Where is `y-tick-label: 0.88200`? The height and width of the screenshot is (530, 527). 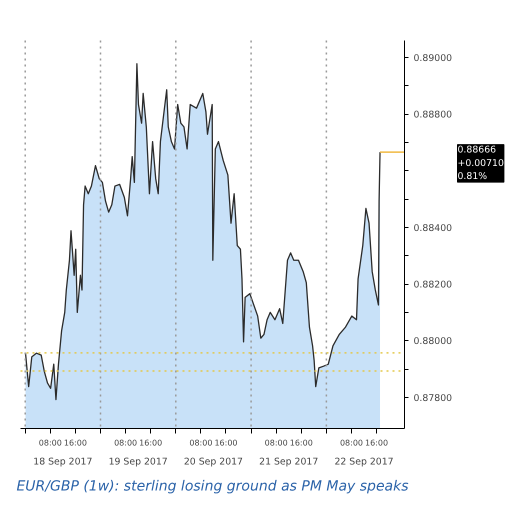 y-tick-label: 0.88200 is located at coordinates (433, 285).